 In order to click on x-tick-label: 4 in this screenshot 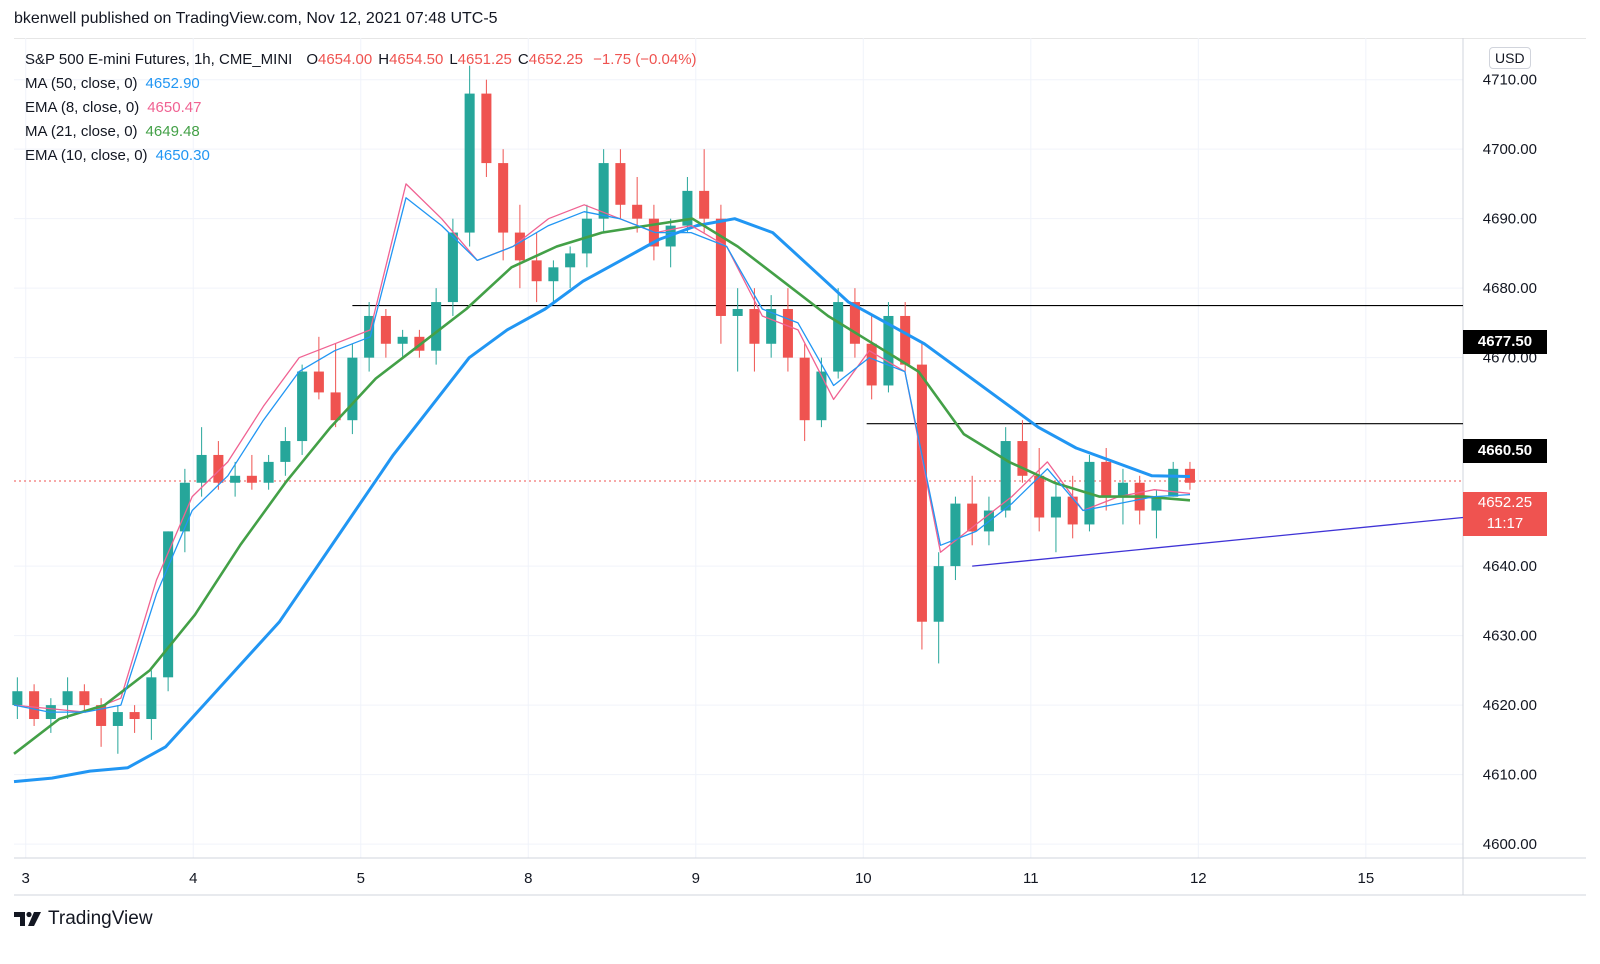, I will do `click(193, 878)`.